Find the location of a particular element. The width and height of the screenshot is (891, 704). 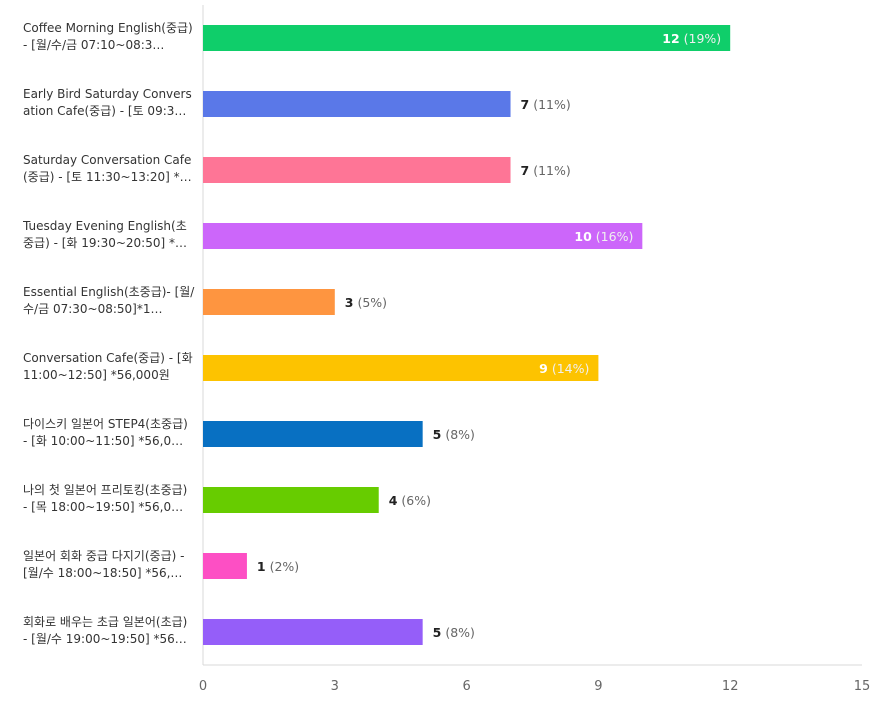

x-tick-label: 9 is located at coordinates (598, 686).